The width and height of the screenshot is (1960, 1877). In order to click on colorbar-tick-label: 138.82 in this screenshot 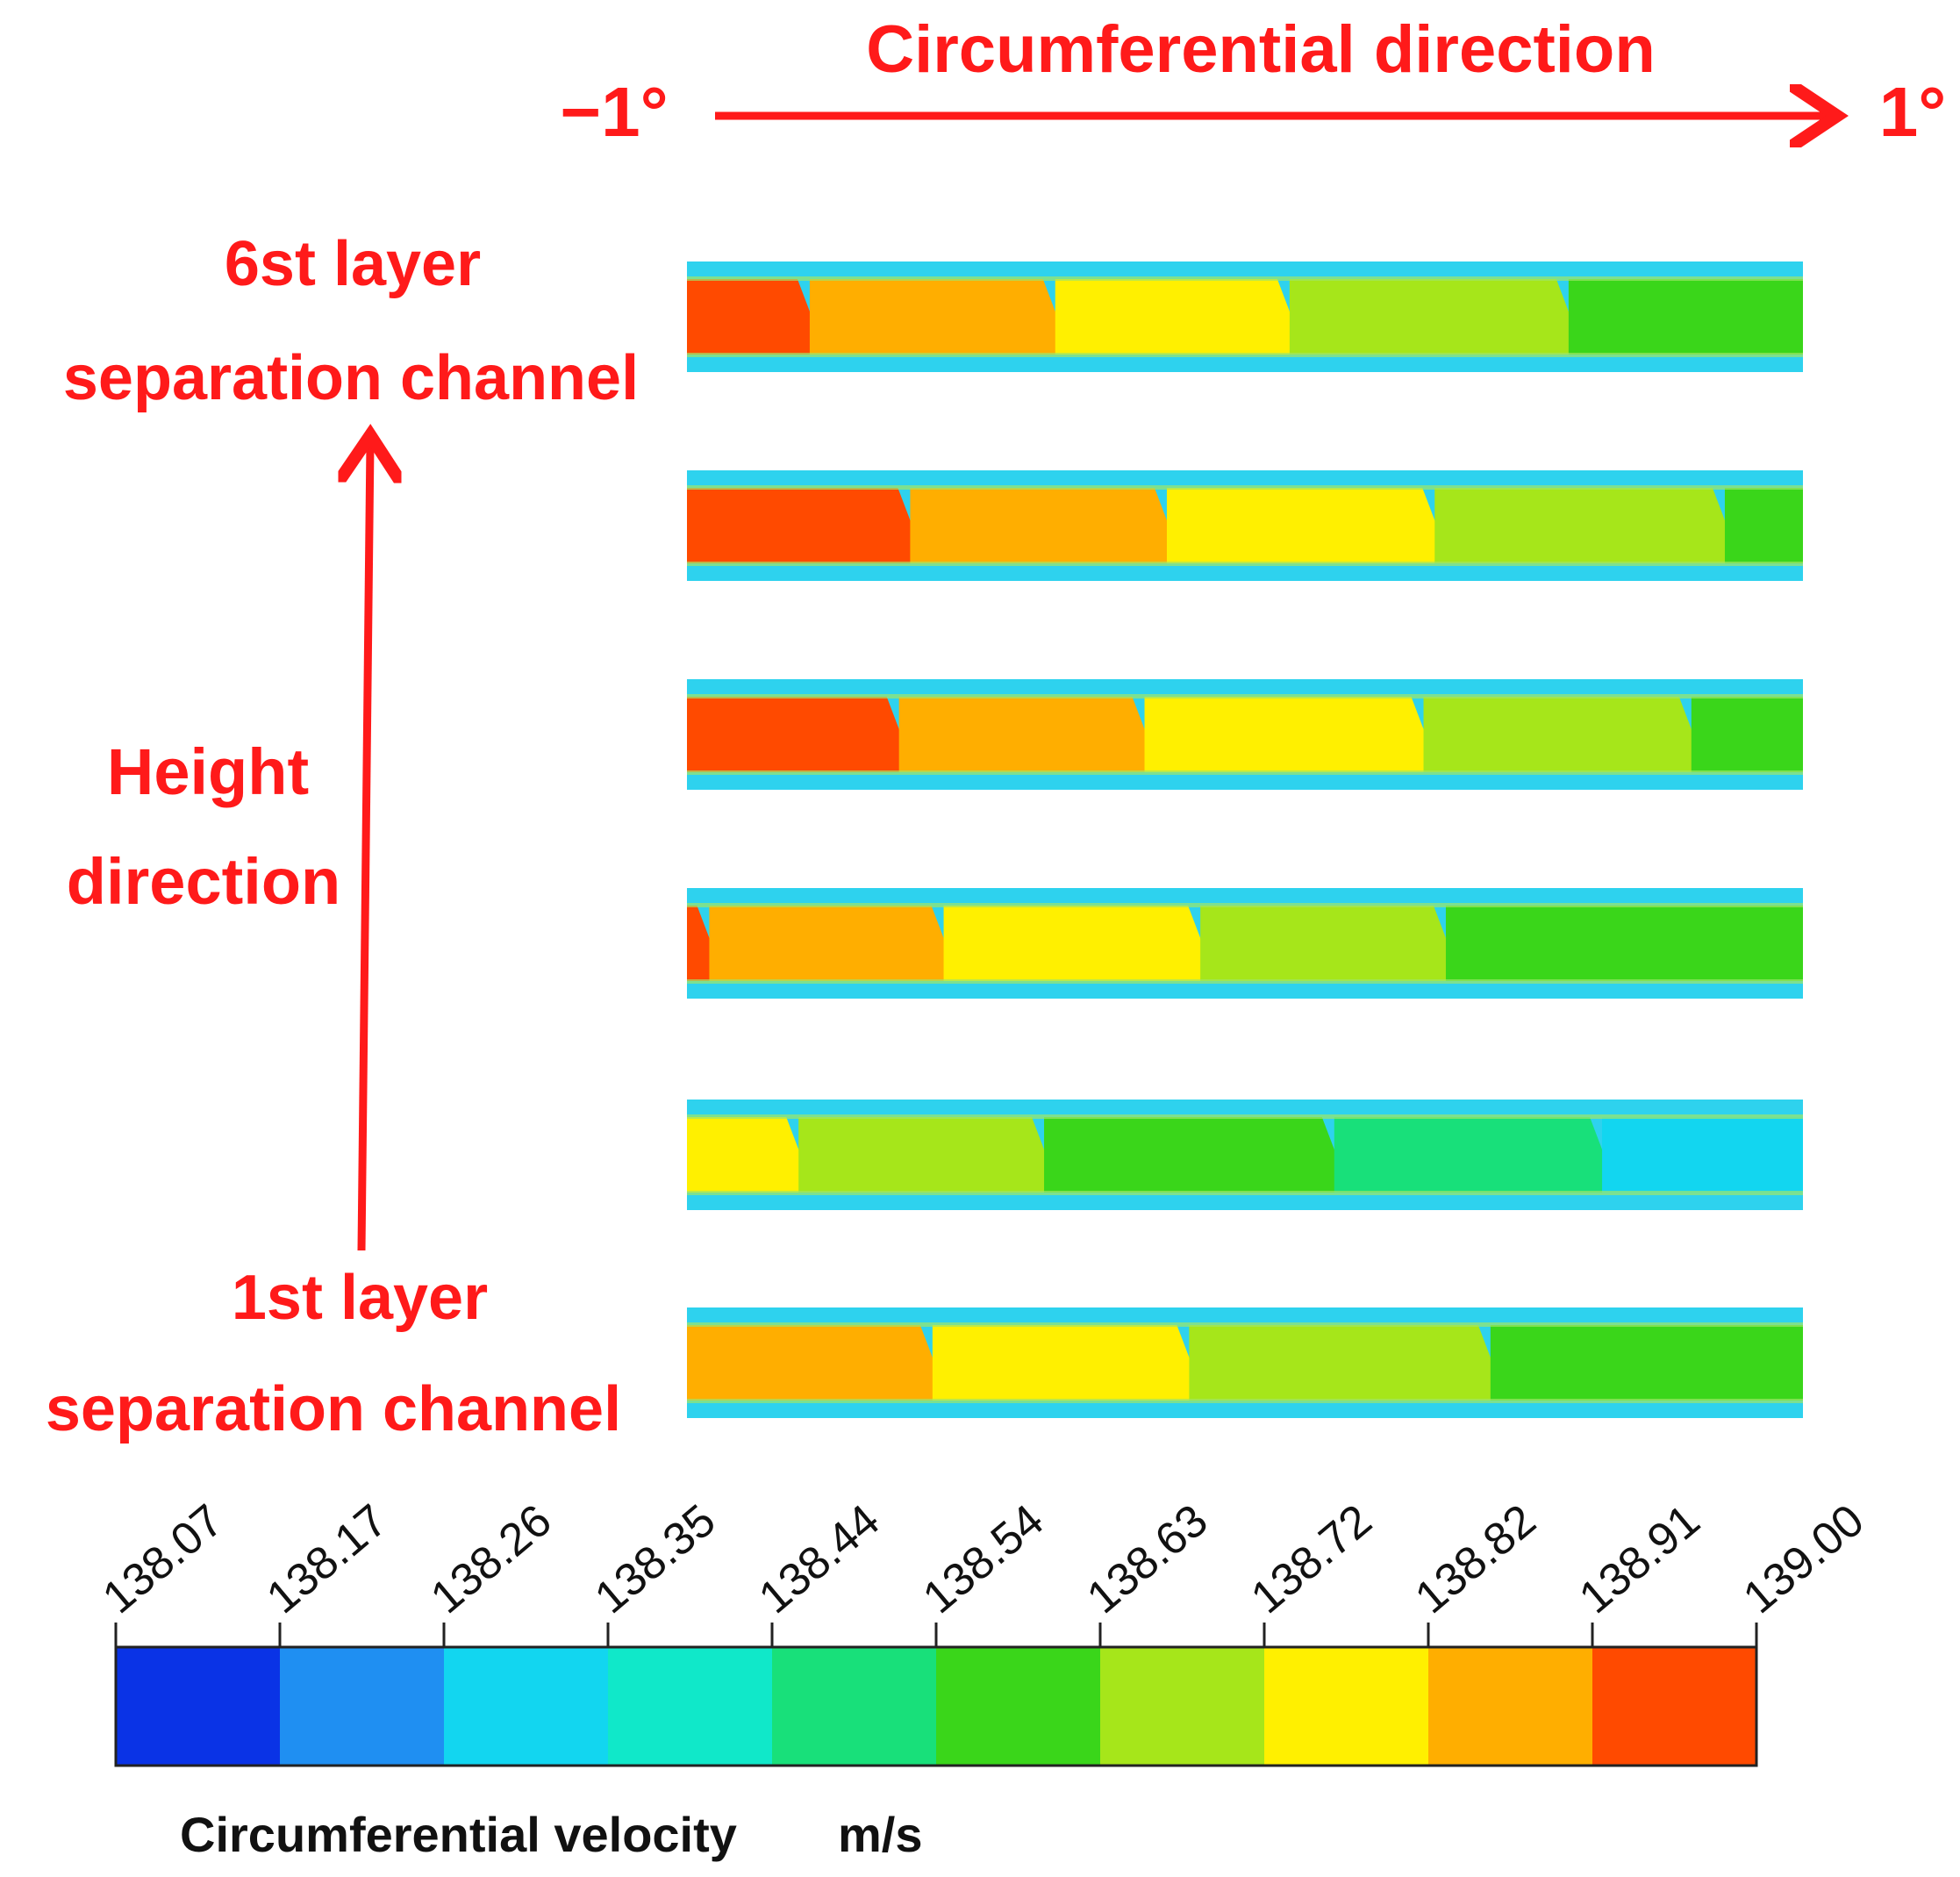, I will do `click(1475, 1560)`.